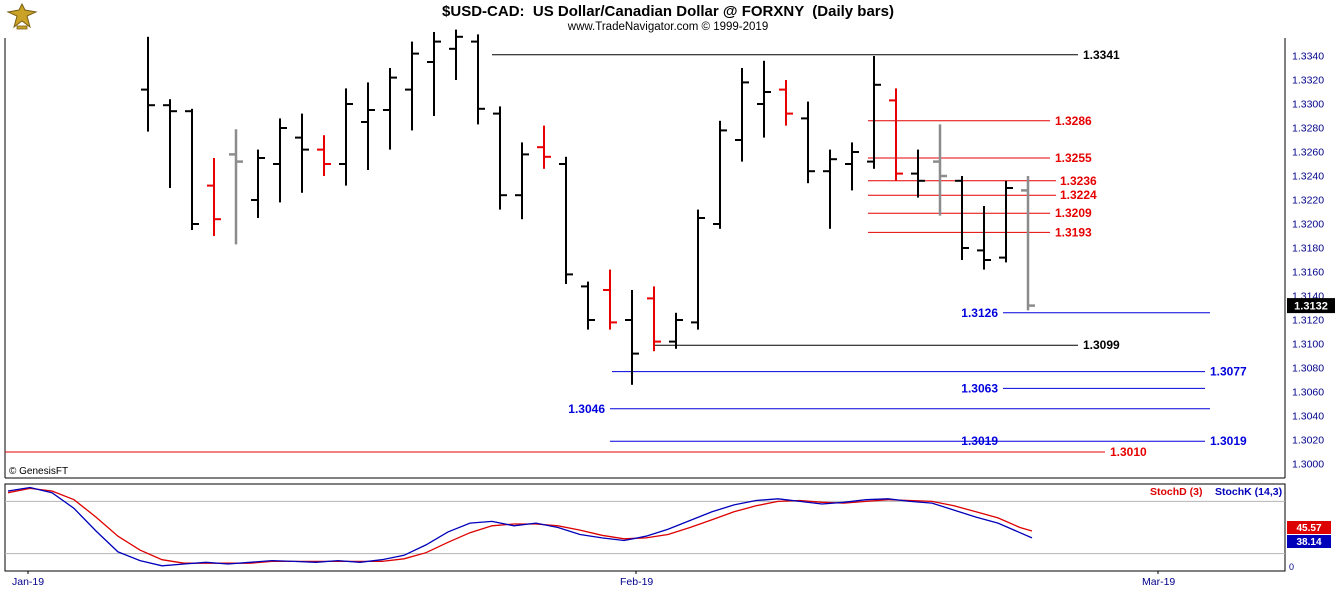 The width and height of the screenshot is (1336, 591). I want to click on level-label: 1.3046, so click(586, 409).